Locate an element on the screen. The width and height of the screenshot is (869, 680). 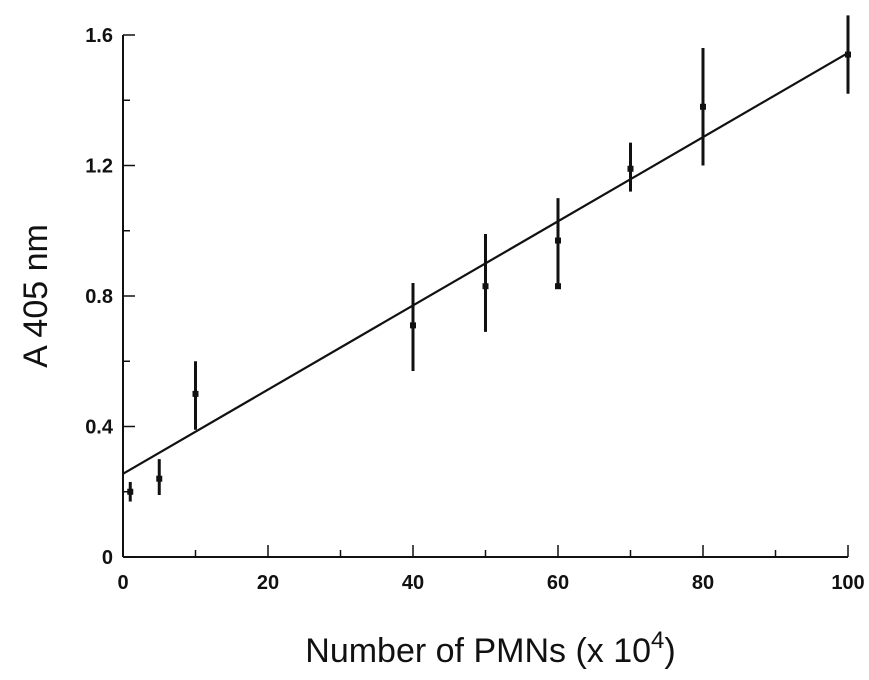
x-axis-title-main: Number of PMNs (x 10 is located at coordinates (478, 651).